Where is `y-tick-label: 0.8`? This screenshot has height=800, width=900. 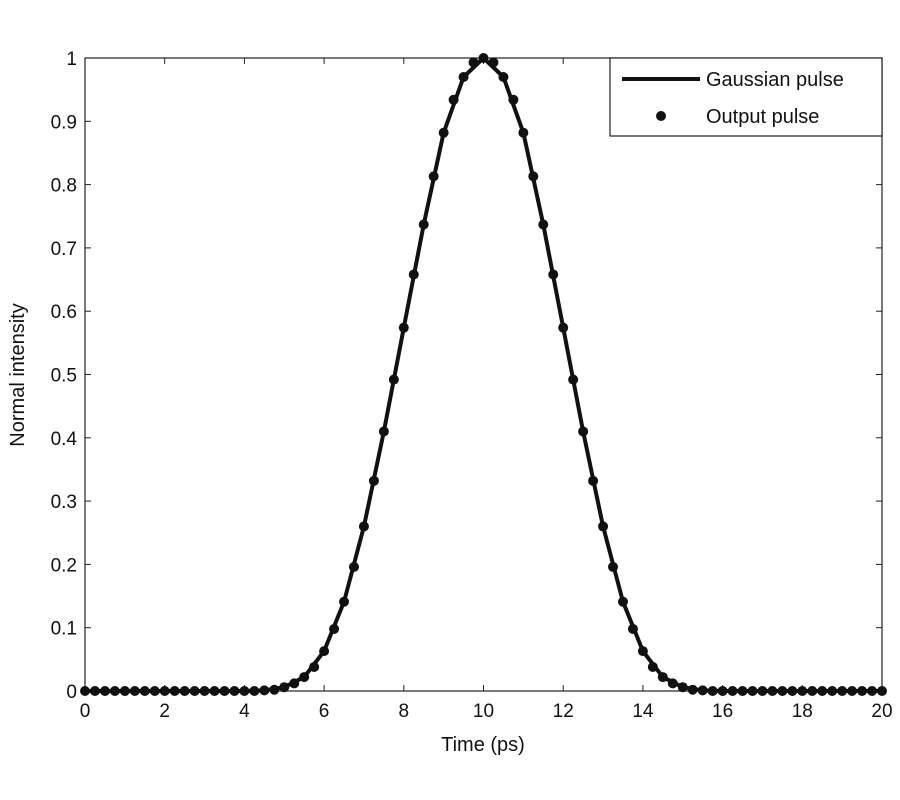
y-tick-label: 0.8 is located at coordinates (64, 186).